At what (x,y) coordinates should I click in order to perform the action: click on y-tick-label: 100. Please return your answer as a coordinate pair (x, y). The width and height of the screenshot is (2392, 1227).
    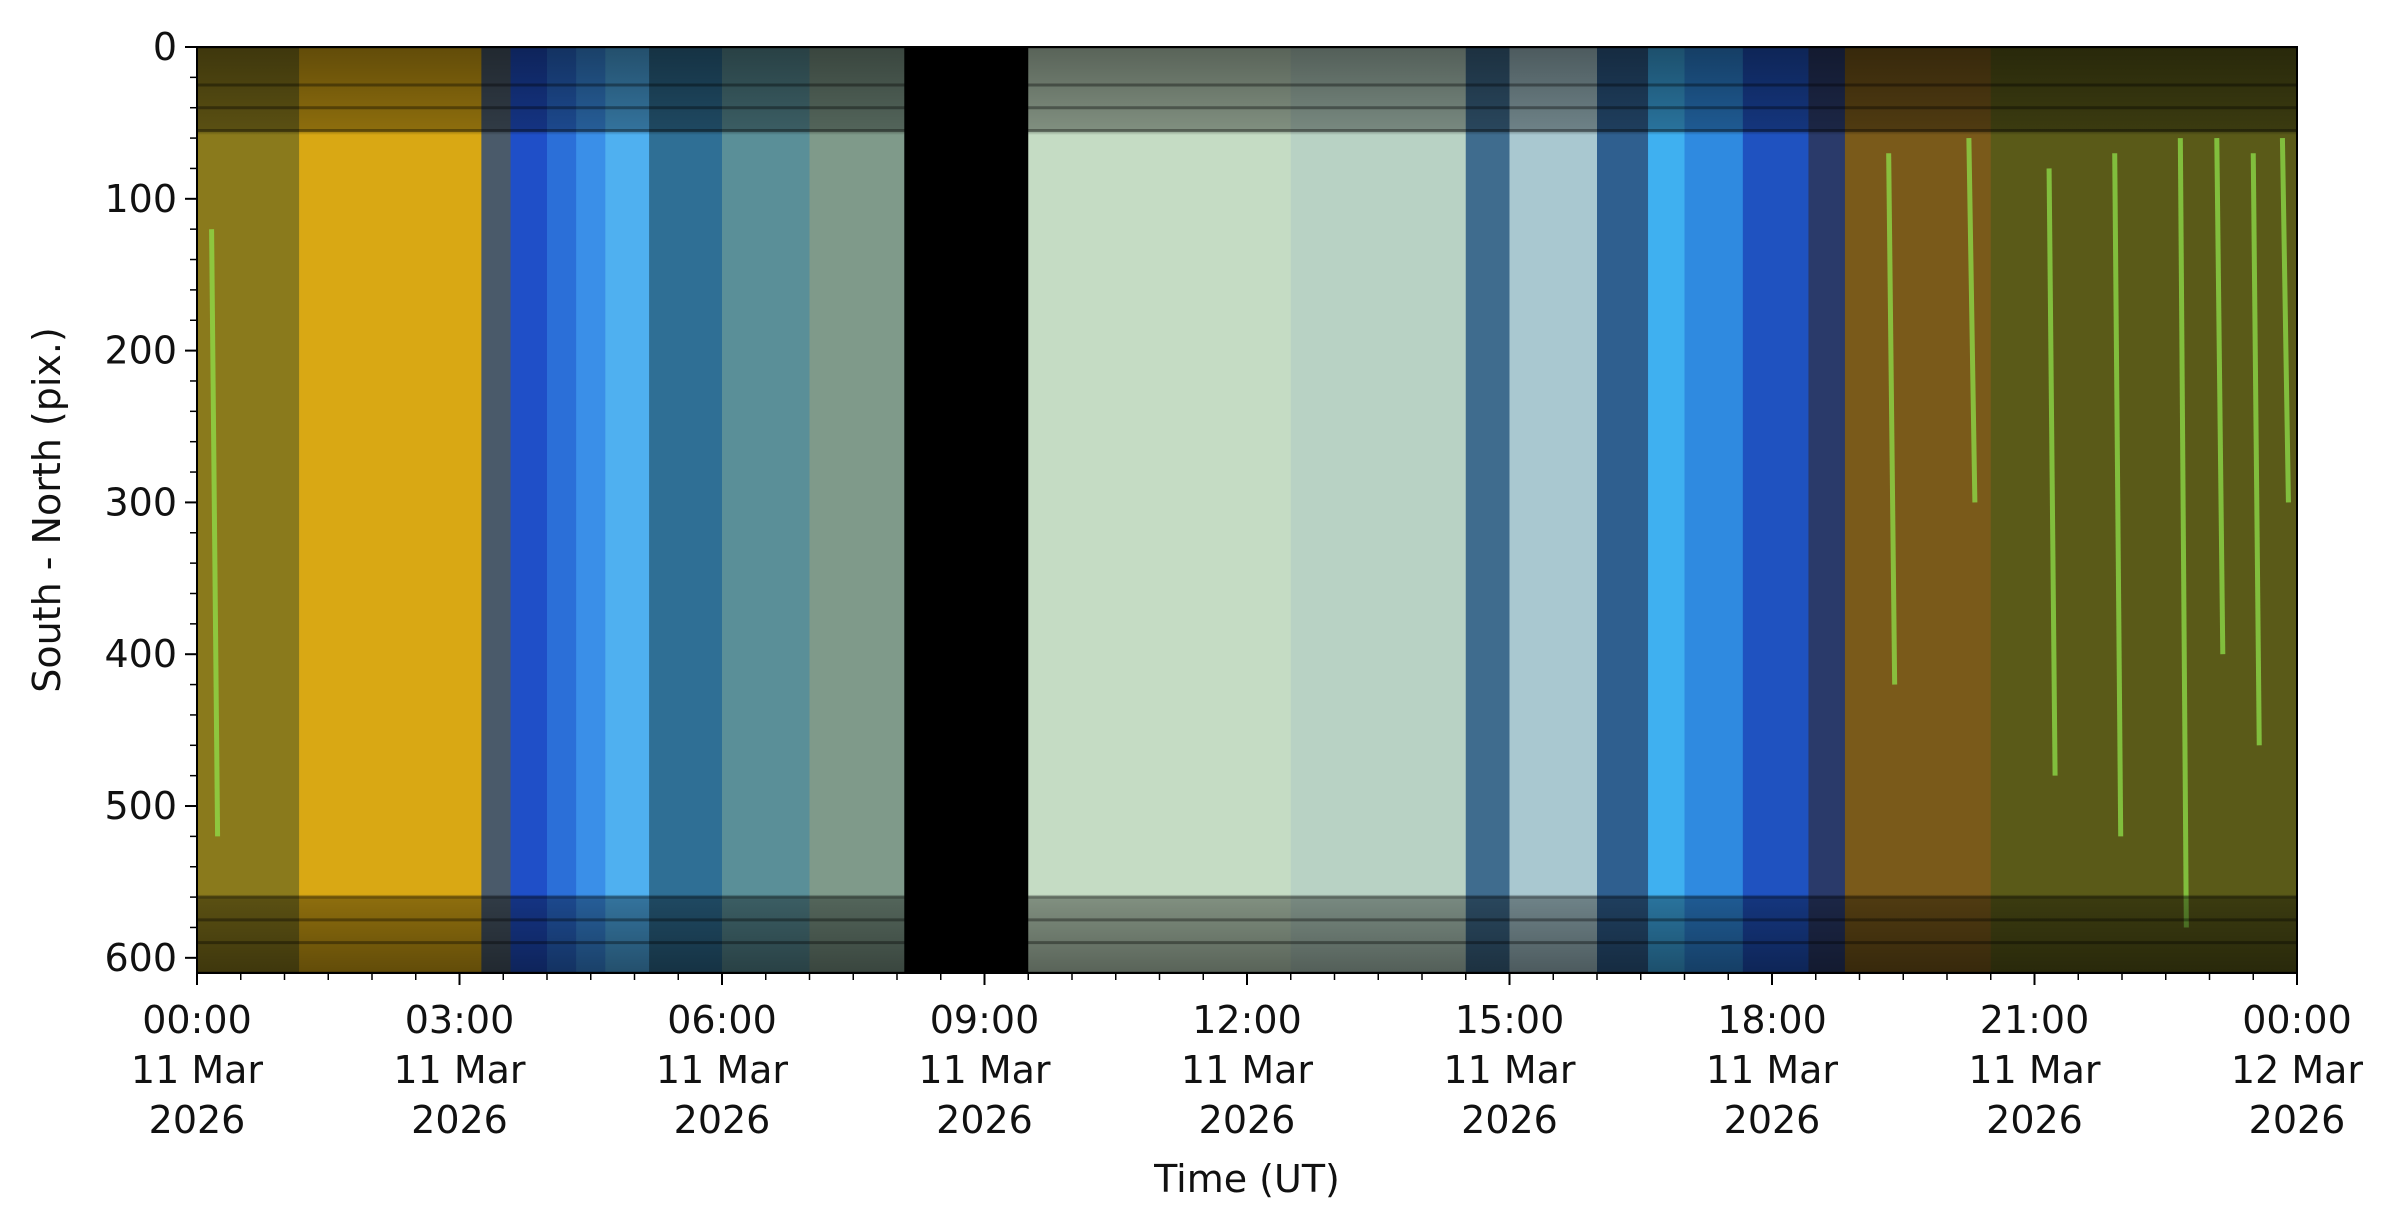
    Looking at the image, I should click on (140, 199).